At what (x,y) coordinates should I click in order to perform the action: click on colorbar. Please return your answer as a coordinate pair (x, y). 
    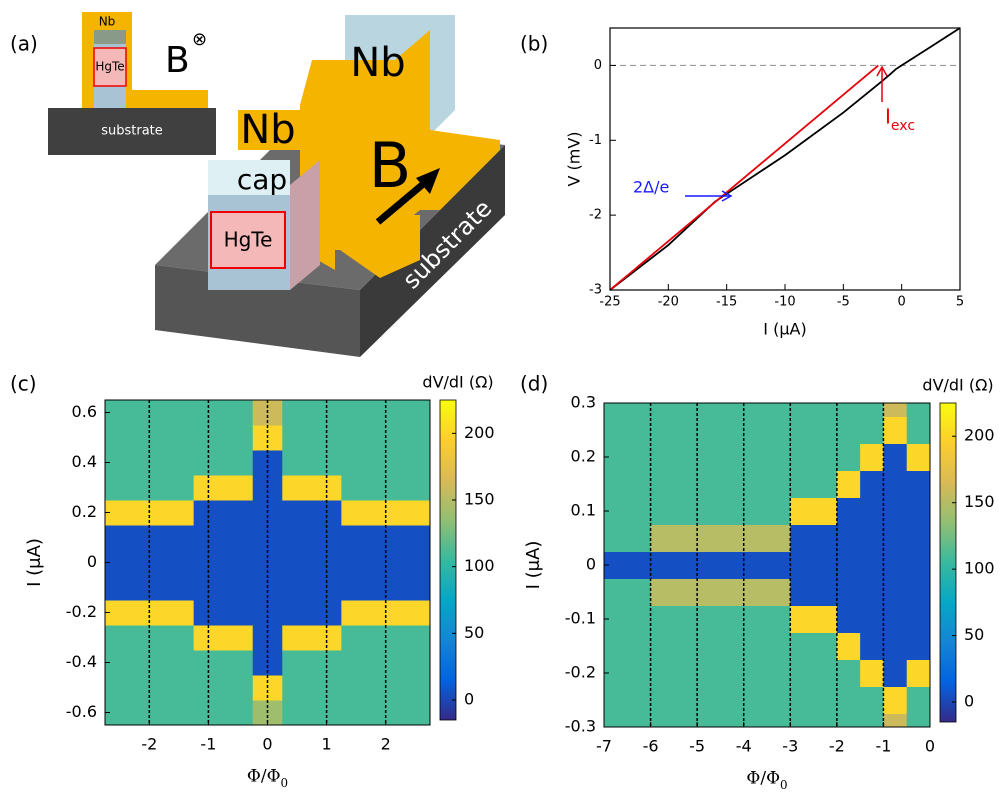
    Looking at the image, I should click on (448, 560).